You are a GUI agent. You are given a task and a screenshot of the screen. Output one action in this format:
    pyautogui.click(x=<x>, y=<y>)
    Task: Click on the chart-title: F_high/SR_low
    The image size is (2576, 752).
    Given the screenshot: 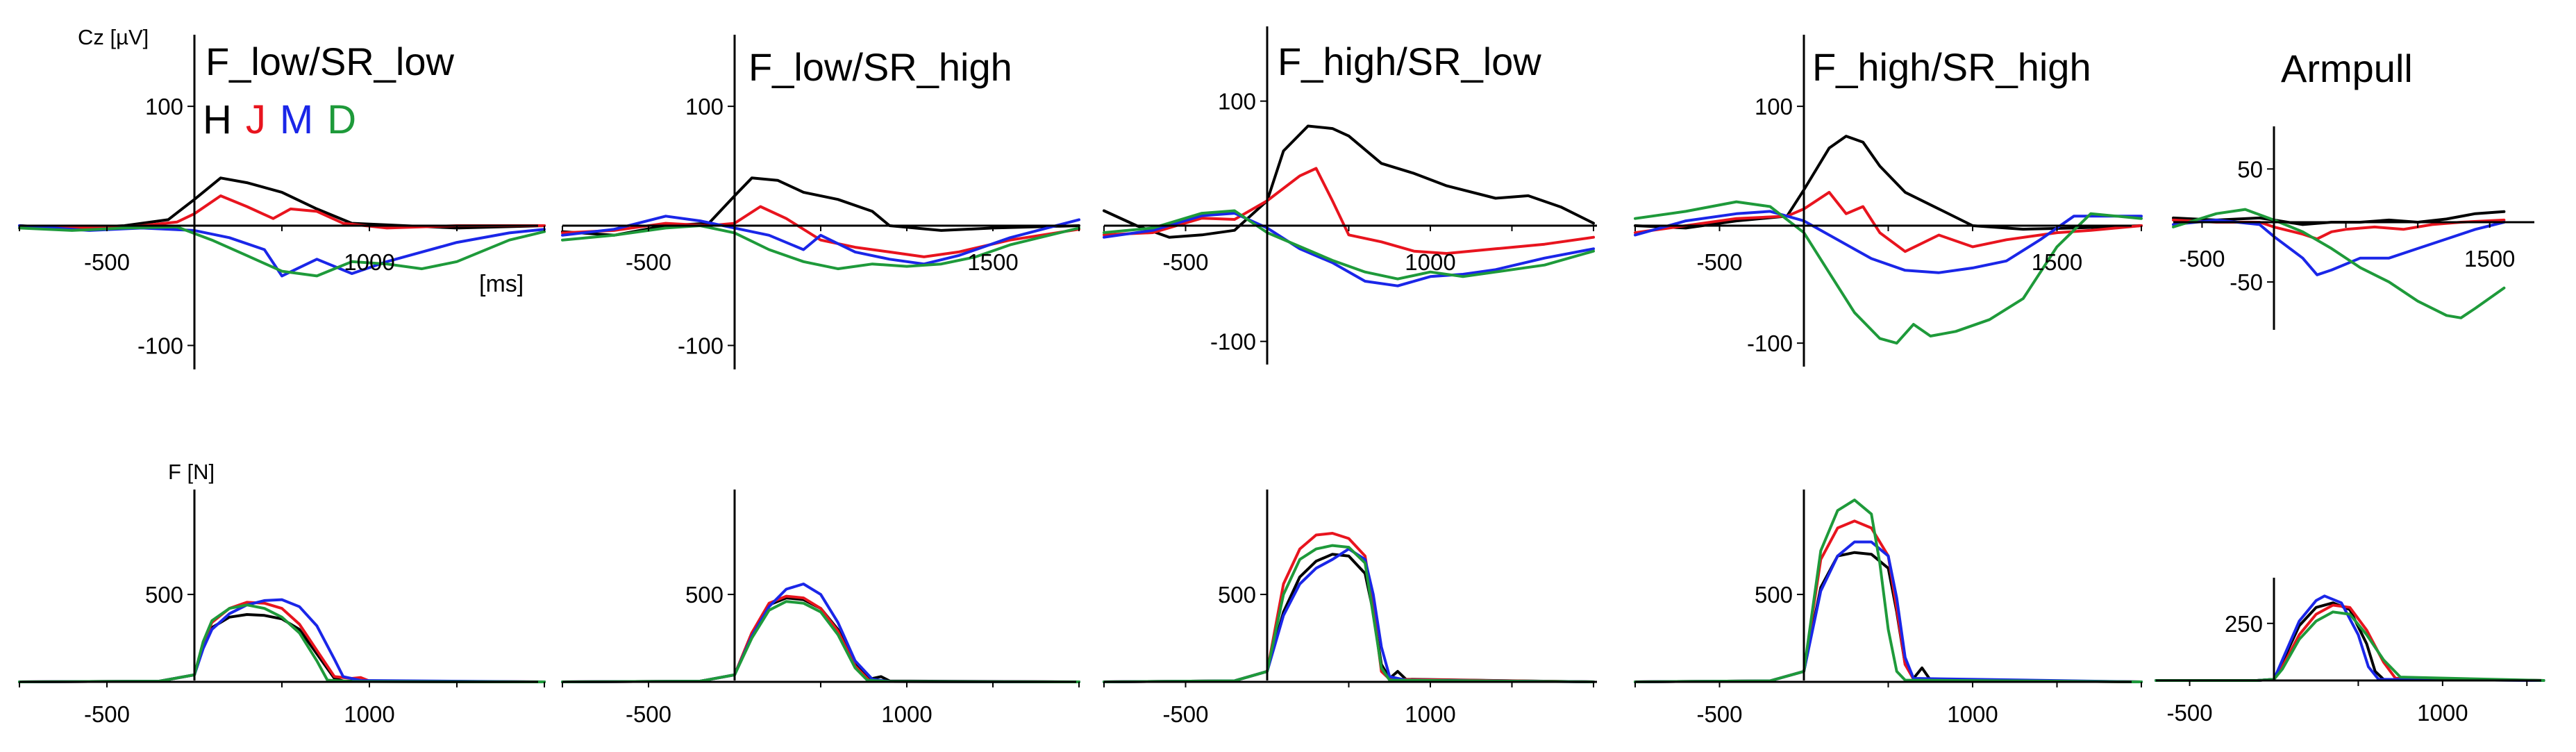 What is the action you would take?
    pyautogui.click(x=1409, y=62)
    